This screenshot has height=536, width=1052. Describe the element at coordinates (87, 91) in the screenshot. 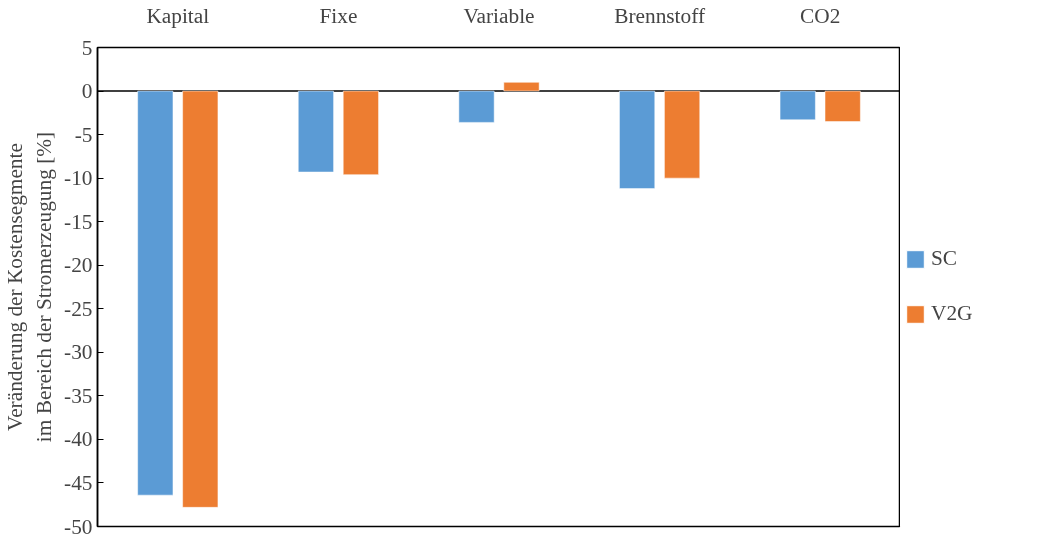

I see `y-tick-label: 0` at that location.